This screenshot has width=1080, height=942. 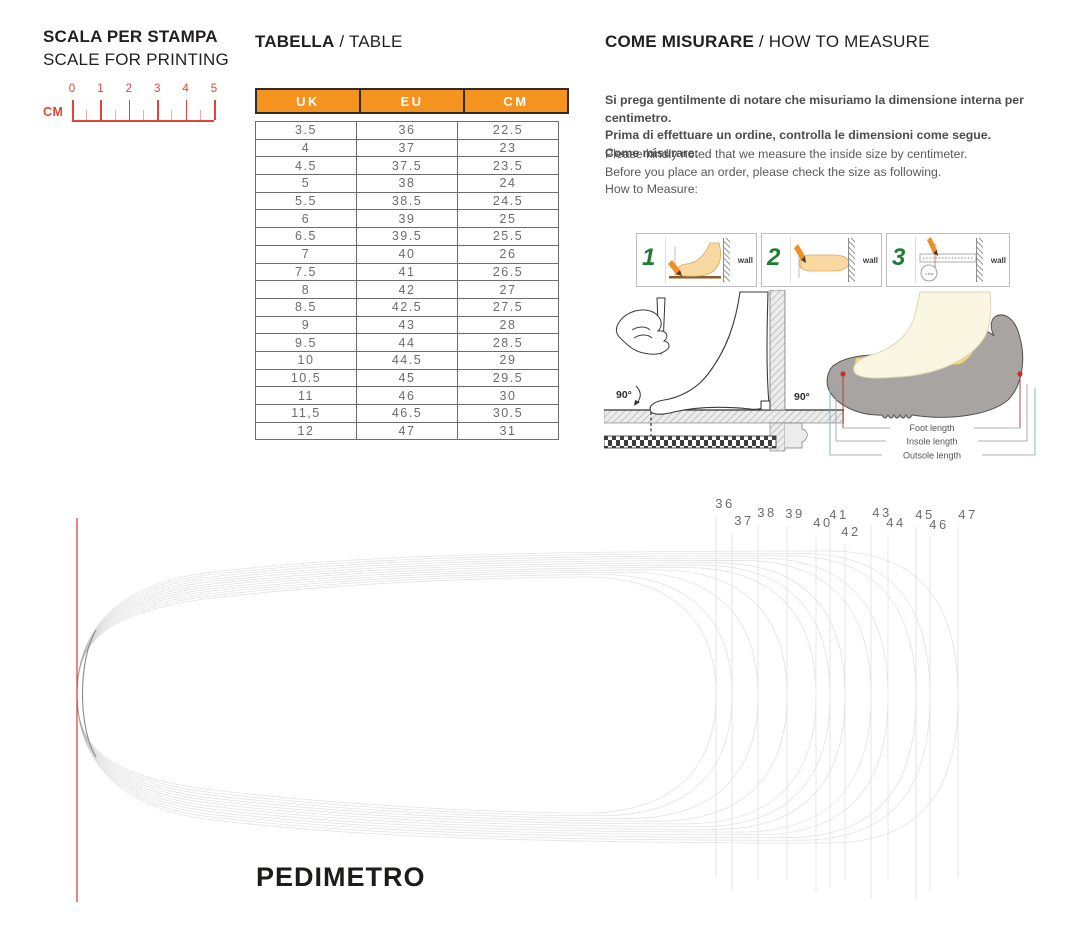 I want to click on size-cell: 27, so click(x=508, y=289).